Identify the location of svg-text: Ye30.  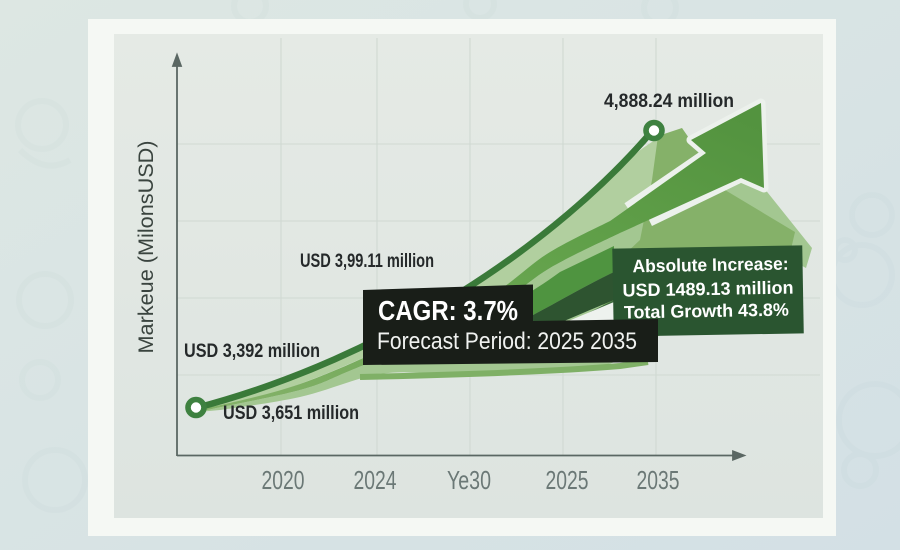
(469, 480).